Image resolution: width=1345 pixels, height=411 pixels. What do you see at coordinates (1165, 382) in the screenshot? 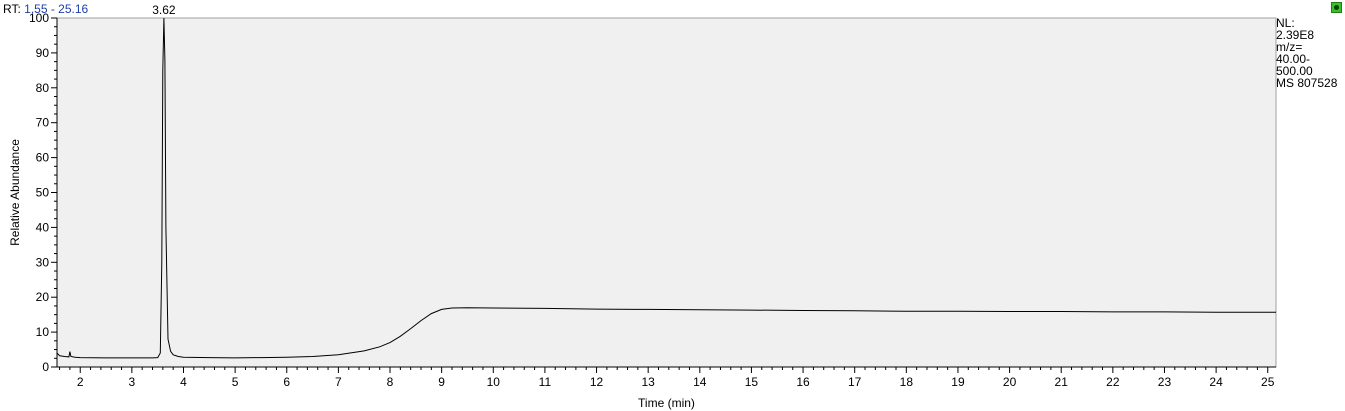
I see `x-tick-label: 23` at bounding box center [1165, 382].